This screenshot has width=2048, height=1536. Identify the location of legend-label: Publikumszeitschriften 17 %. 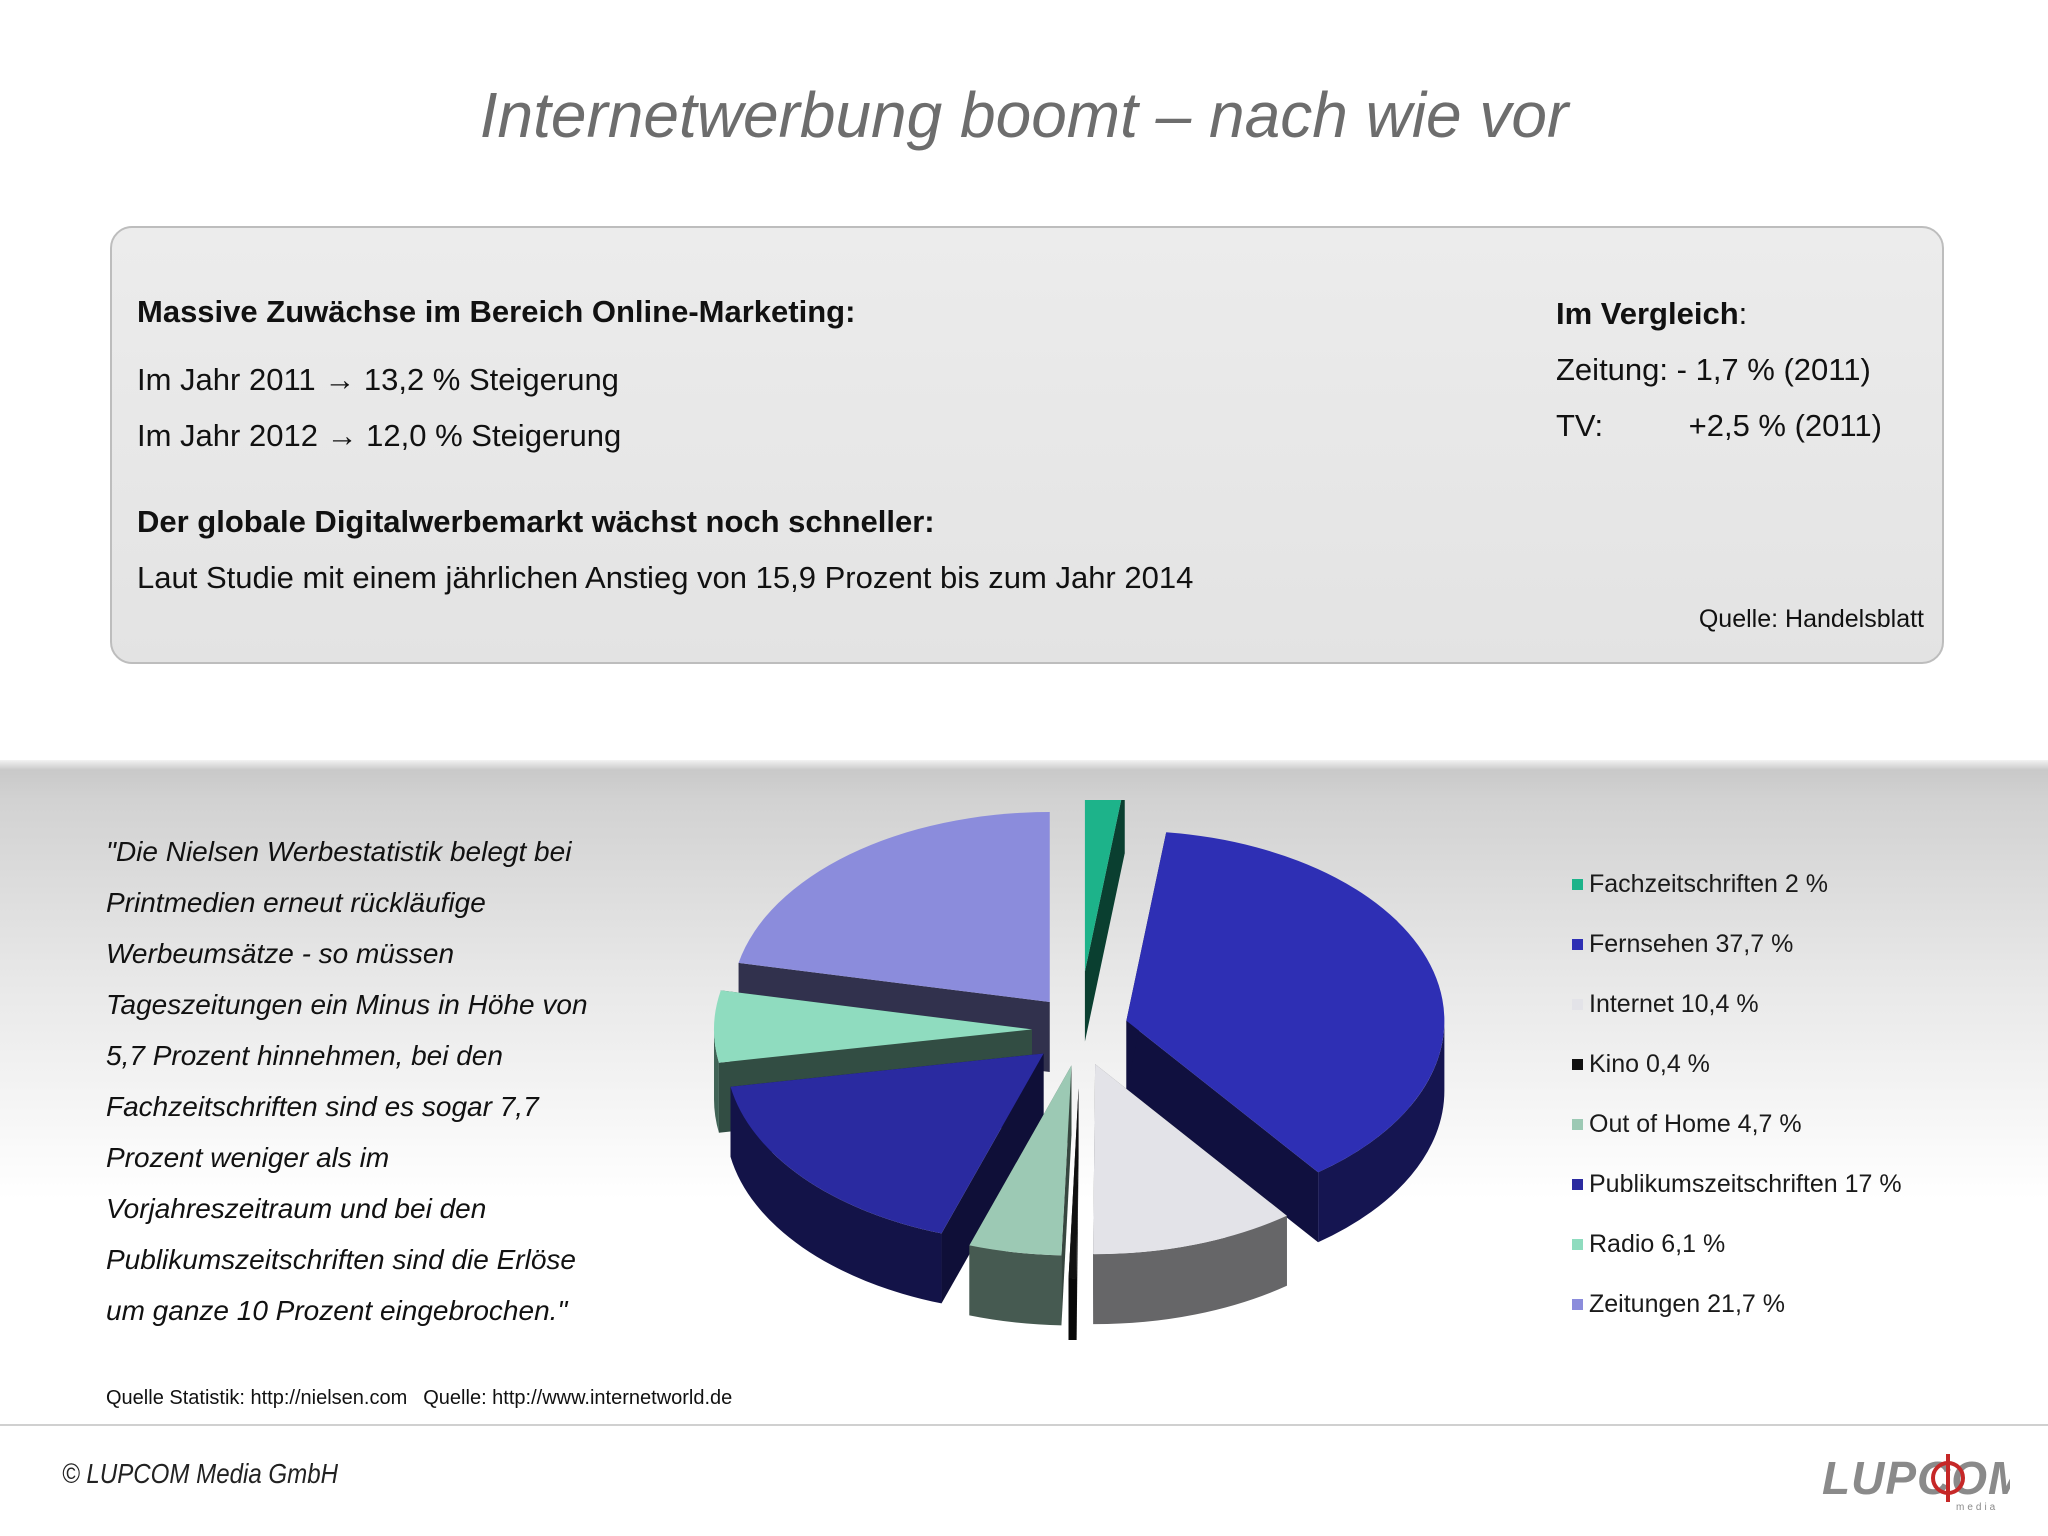
(1745, 1183).